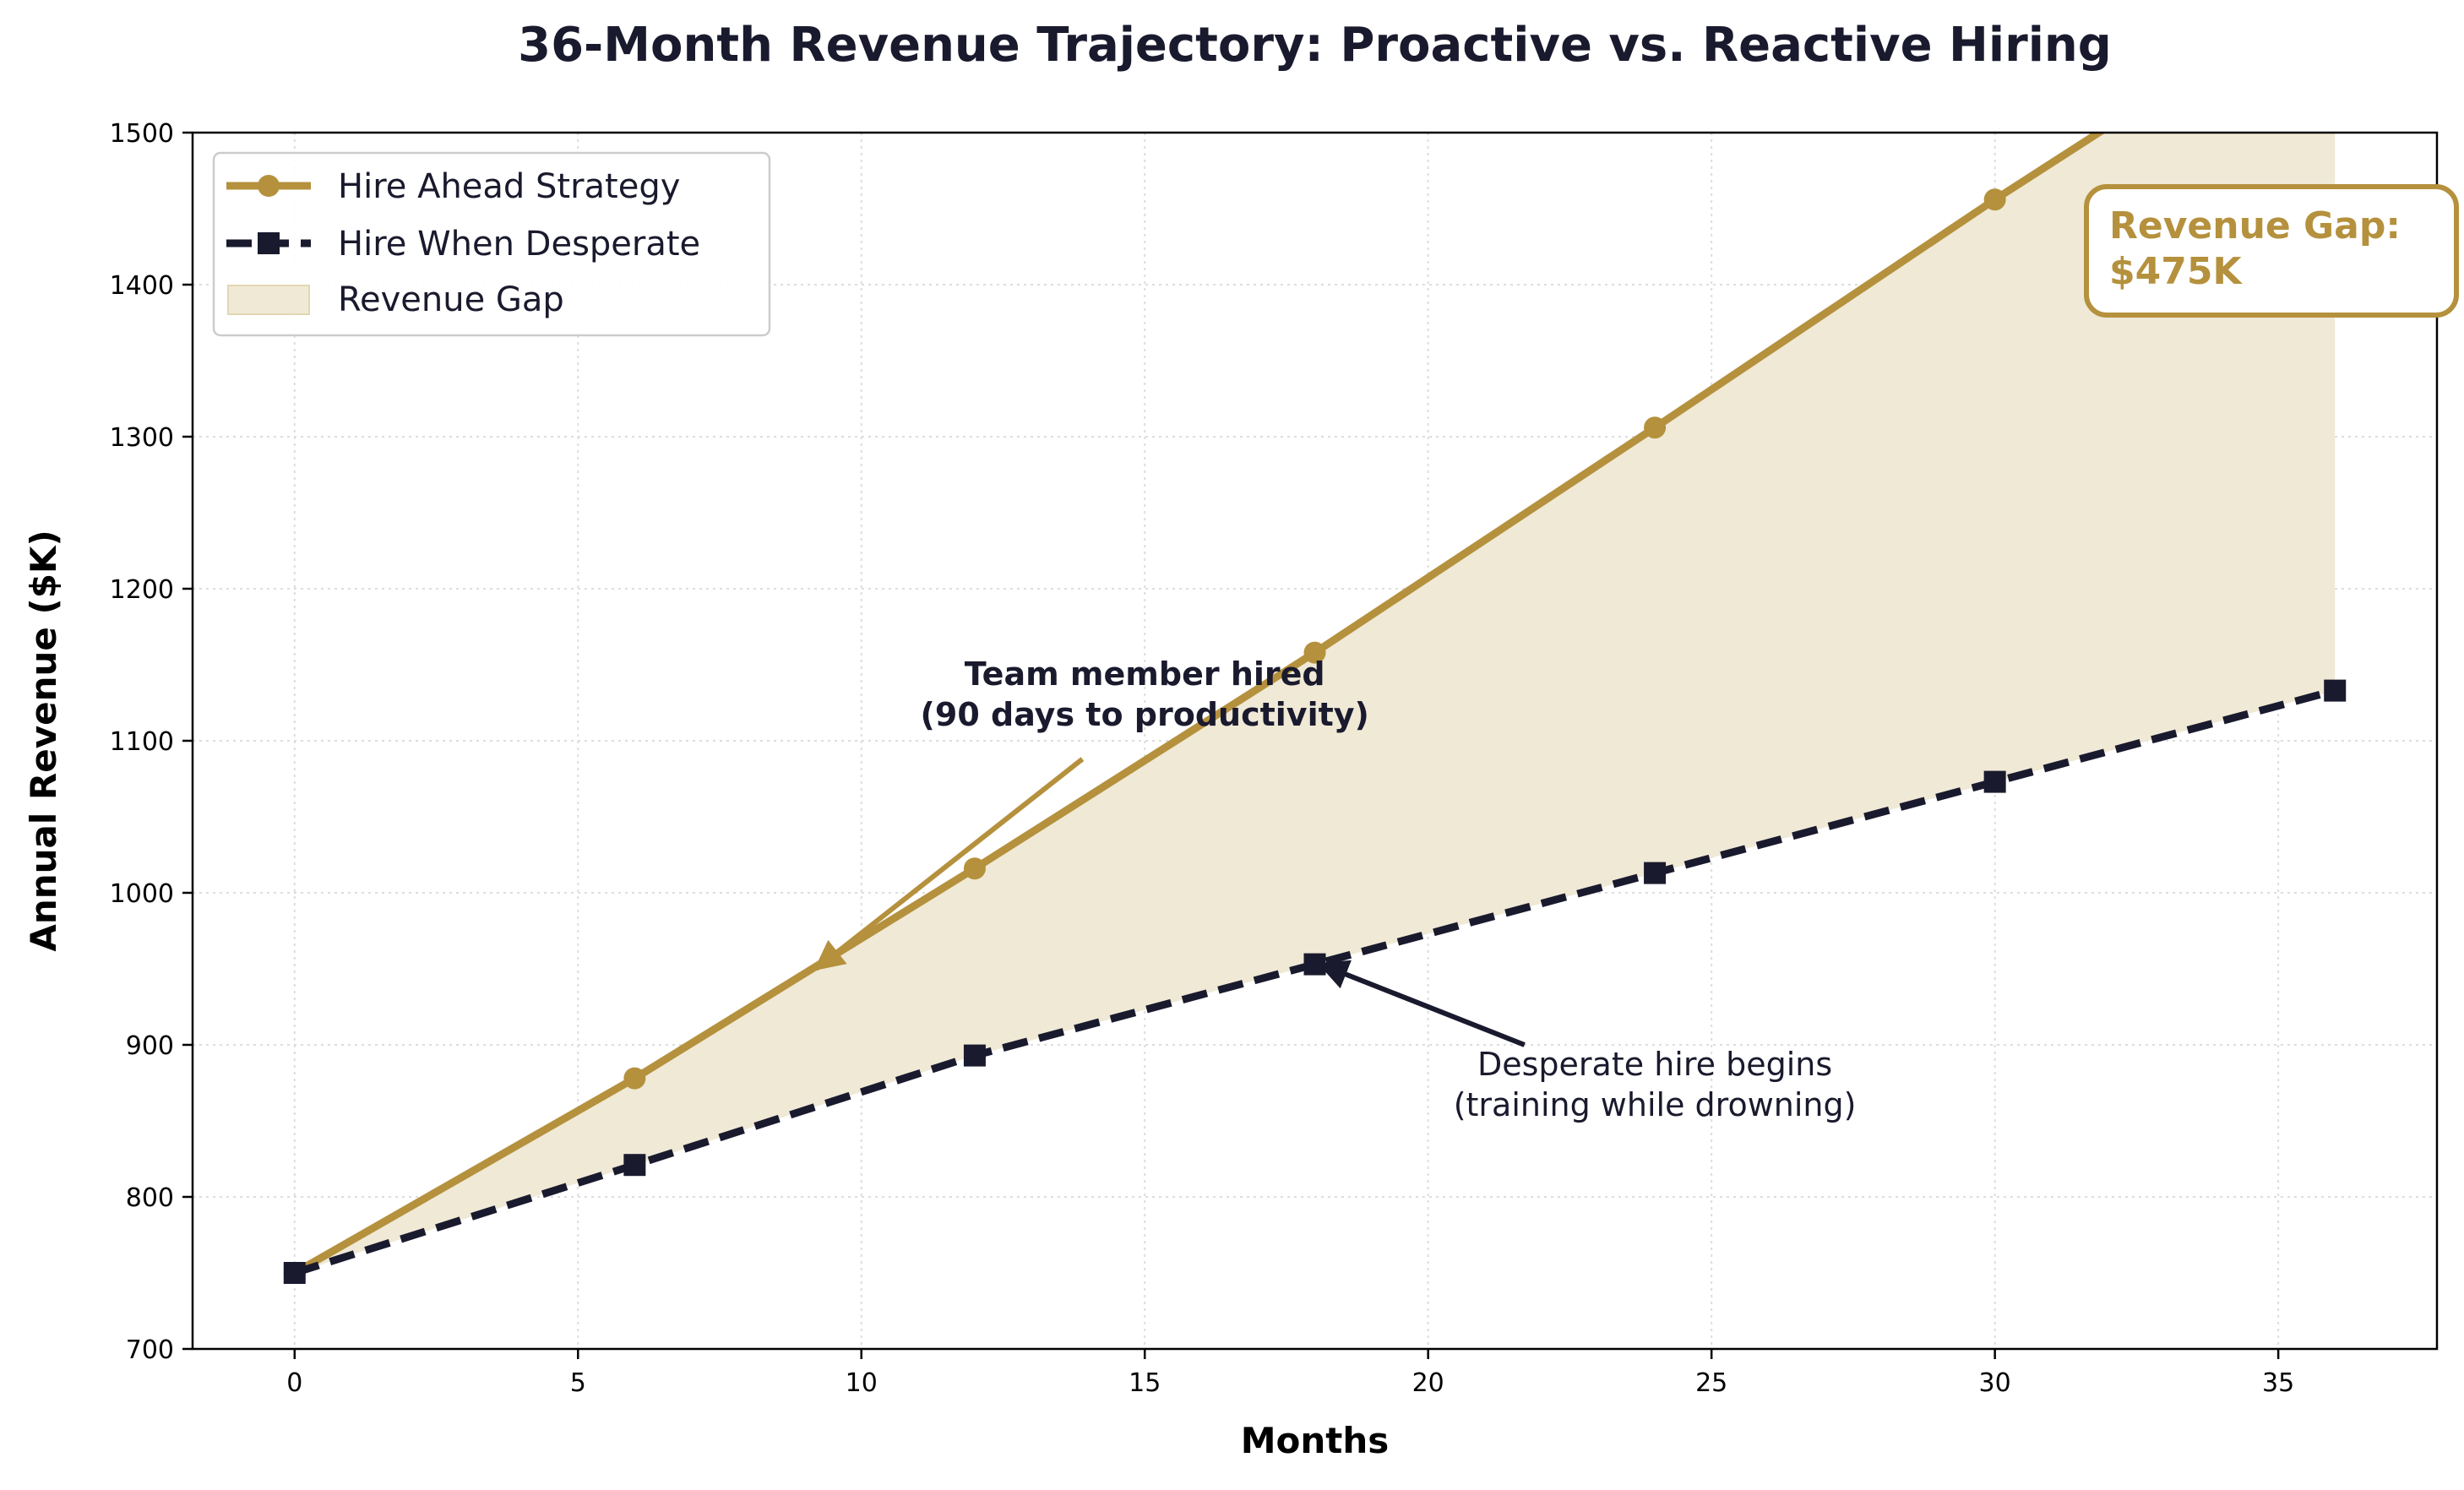 The image size is (2464, 1490). I want to click on x-tick-label: 0, so click(294, 1383).